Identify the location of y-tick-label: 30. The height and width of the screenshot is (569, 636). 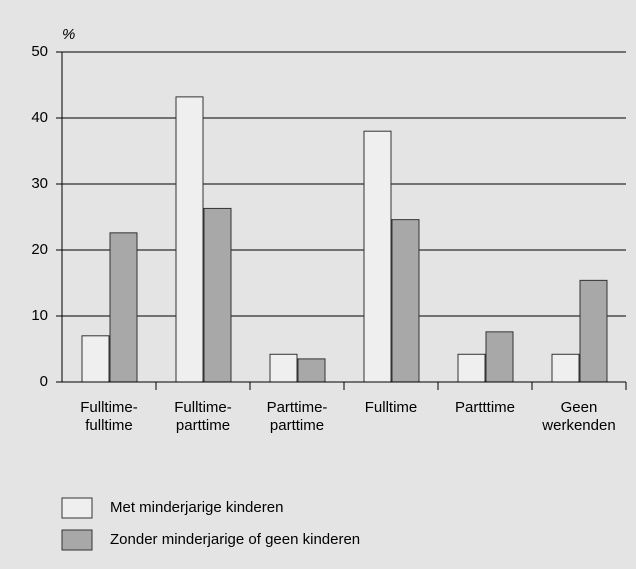
(39, 183).